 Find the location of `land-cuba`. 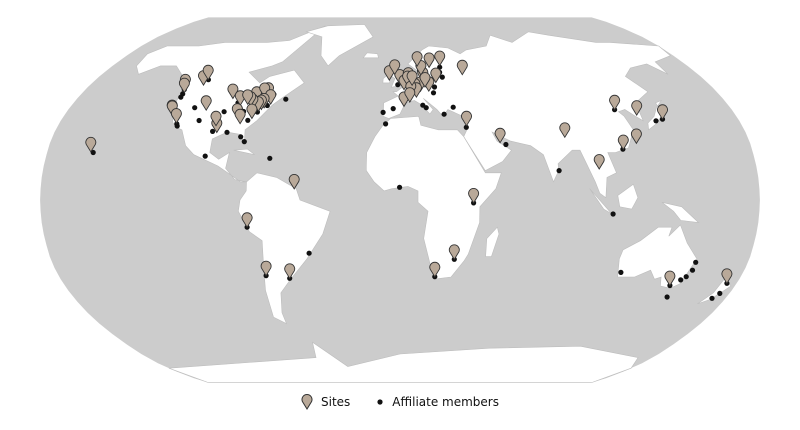

land-cuba is located at coordinates (244, 151).